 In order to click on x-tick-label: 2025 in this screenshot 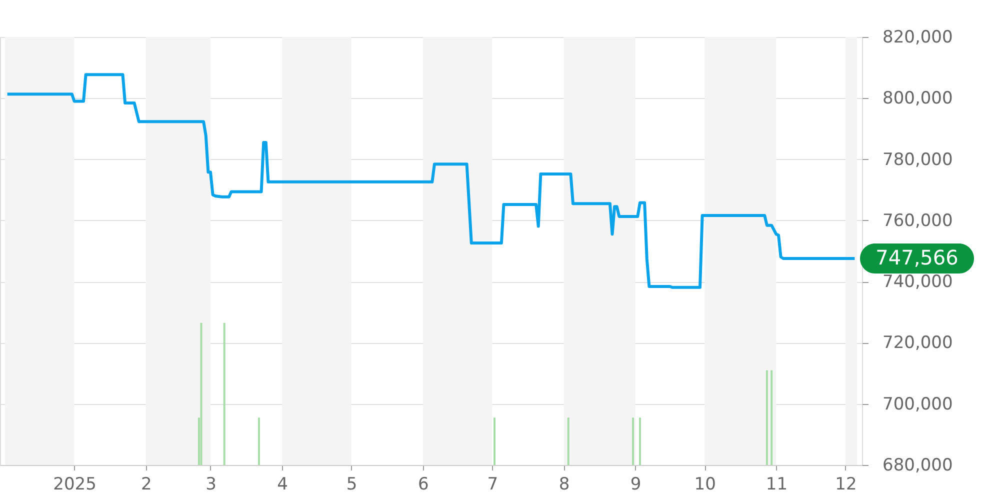, I will do `click(74, 484)`.